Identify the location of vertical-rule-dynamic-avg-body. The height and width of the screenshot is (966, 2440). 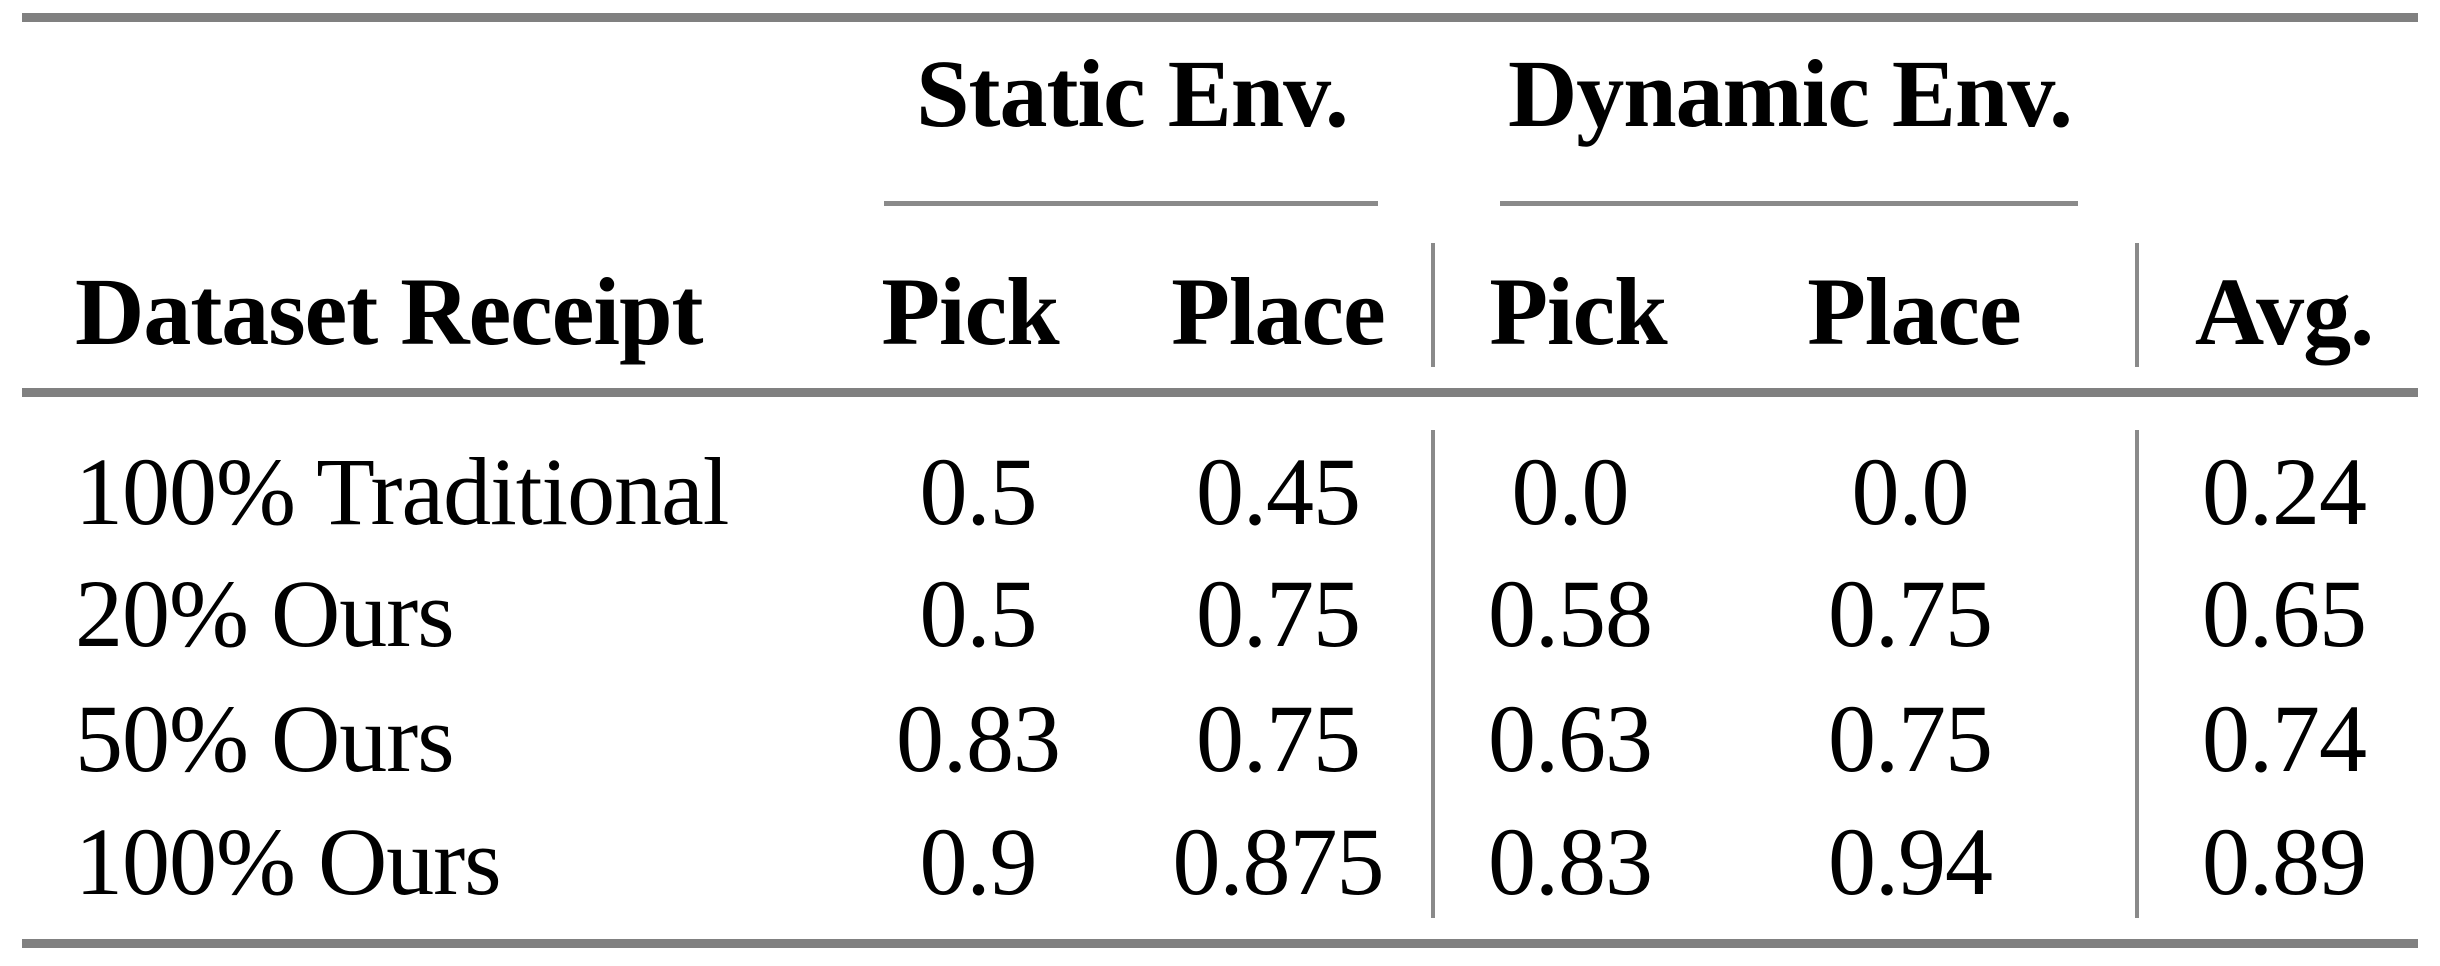
(2137, 674).